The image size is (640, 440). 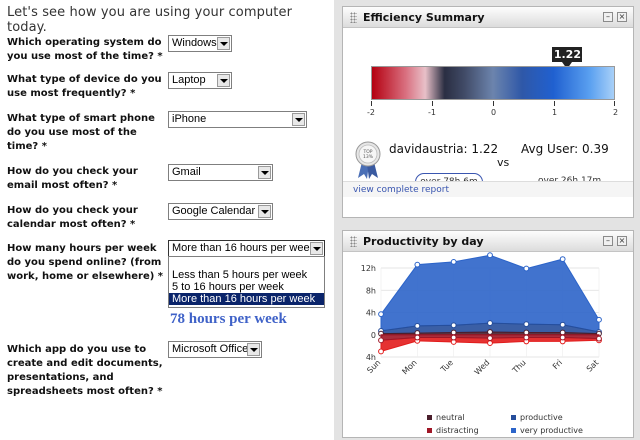 What do you see at coordinates (493, 104) in the screenshot?
I see `efficiency-tick-row` at bounding box center [493, 104].